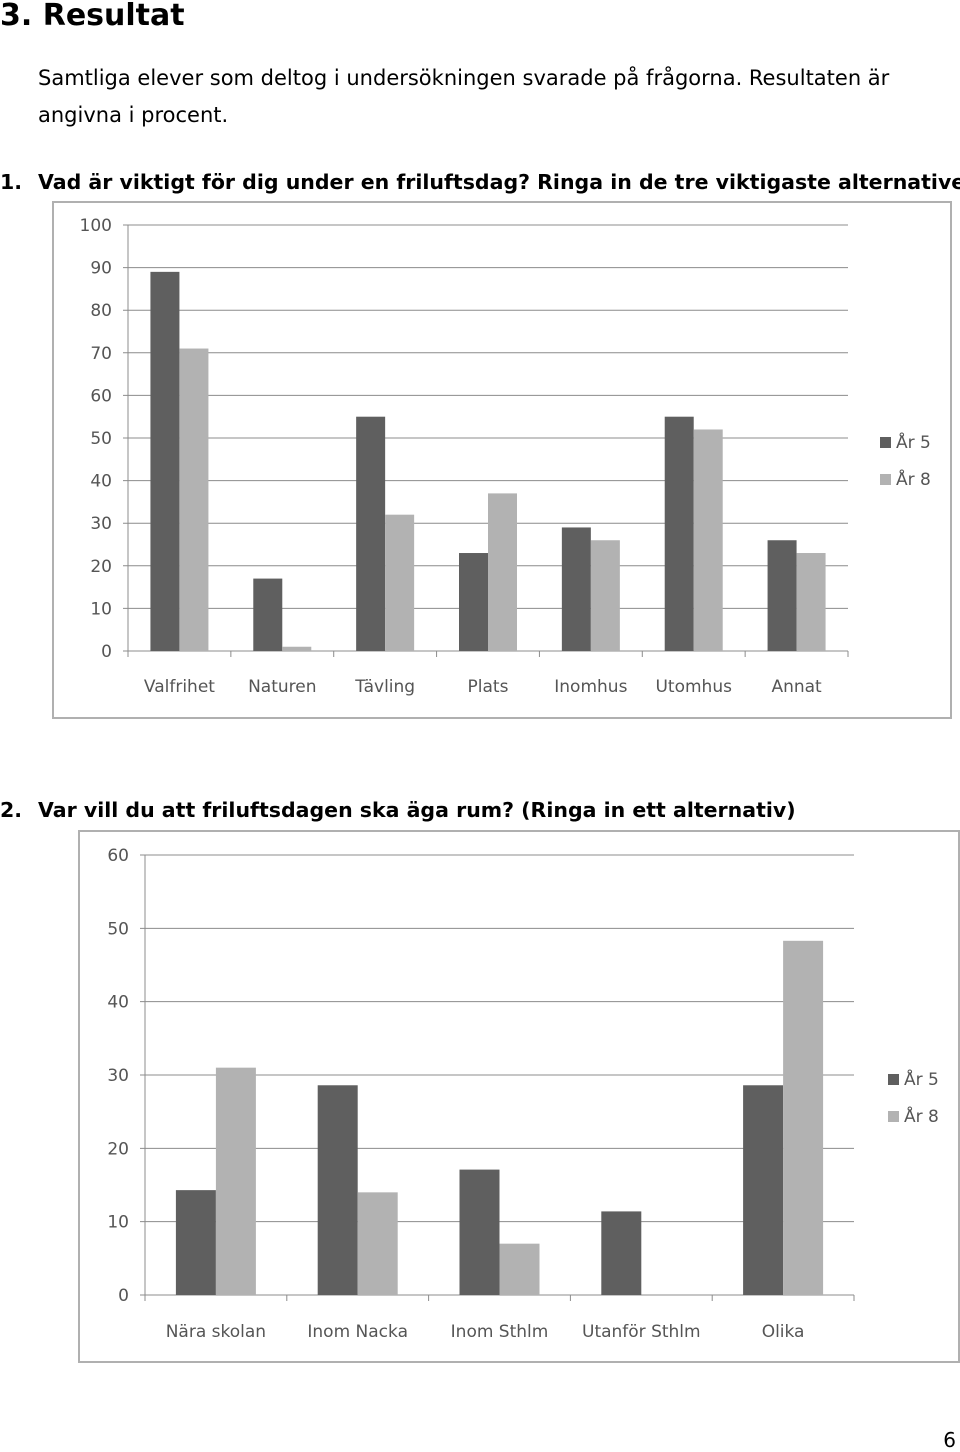  What do you see at coordinates (693, 687) in the screenshot?
I see `category-label: Utomhus` at bounding box center [693, 687].